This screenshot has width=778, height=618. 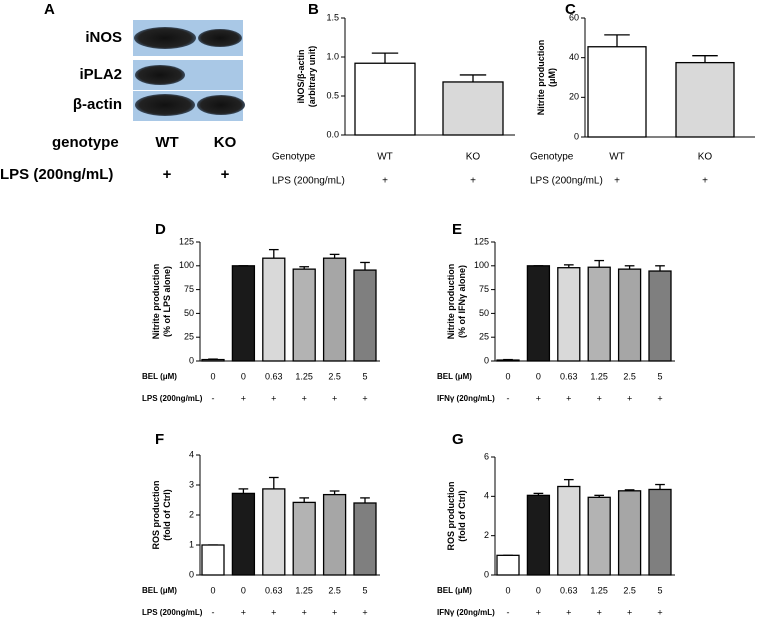 What do you see at coordinates (159, 439) in the screenshot?
I see `panel-letter: F` at bounding box center [159, 439].